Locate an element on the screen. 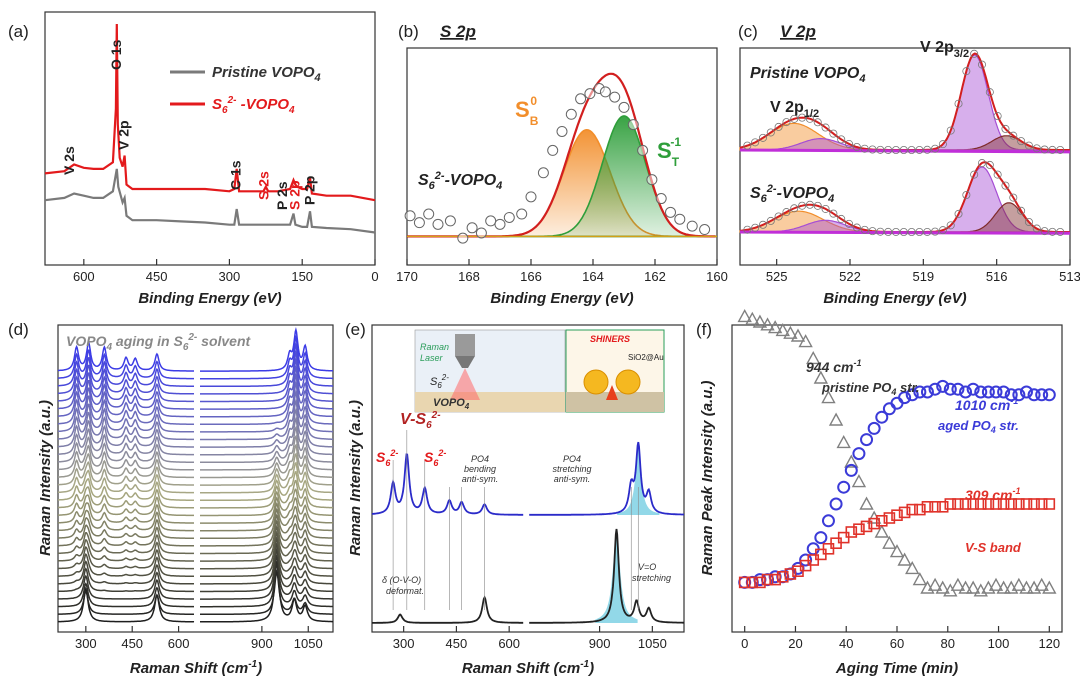  panel-b-xtick-label-0: 170 is located at coordinates (407, 276).